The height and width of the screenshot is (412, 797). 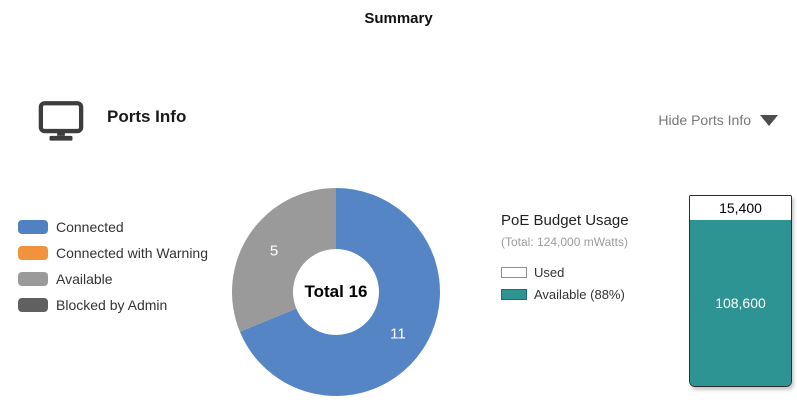 I want to click on bar-segment-used: 15,400, so click(x=740, y=208).